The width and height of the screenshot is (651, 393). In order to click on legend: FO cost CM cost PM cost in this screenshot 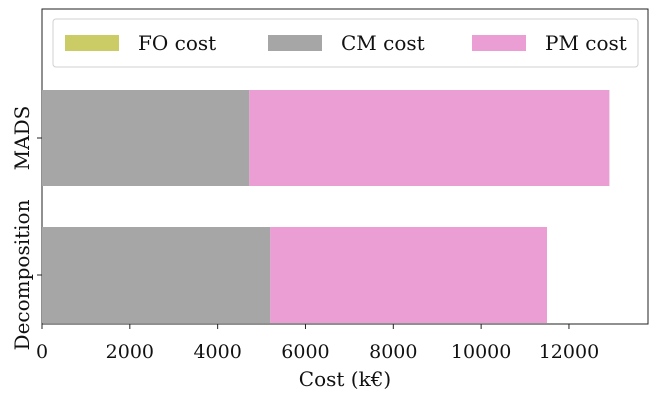, I will do `click(345, 43)`.